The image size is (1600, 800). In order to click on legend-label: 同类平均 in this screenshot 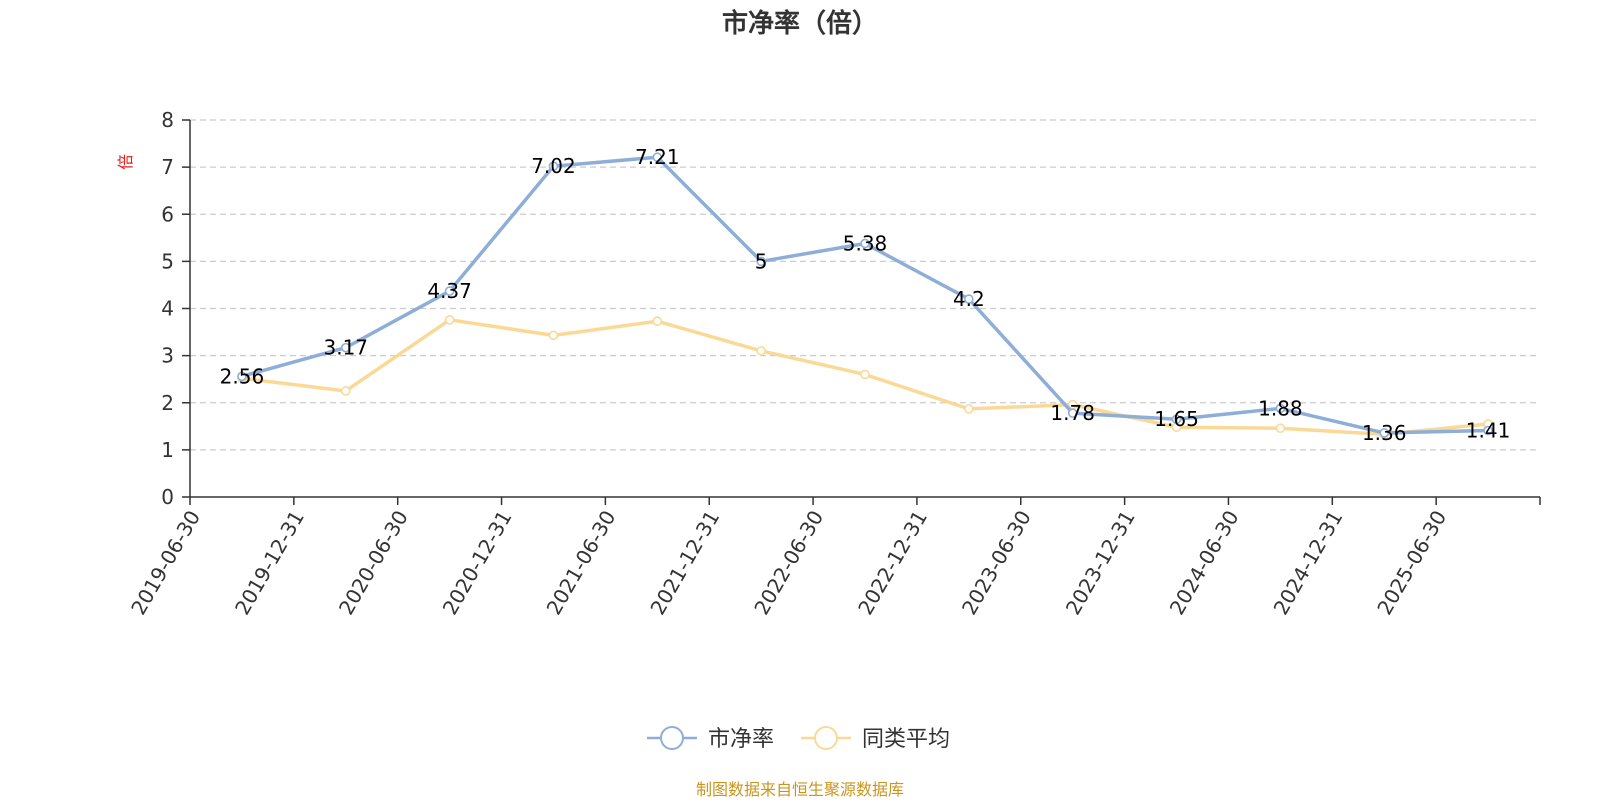, I will do `click(906, 739)`.